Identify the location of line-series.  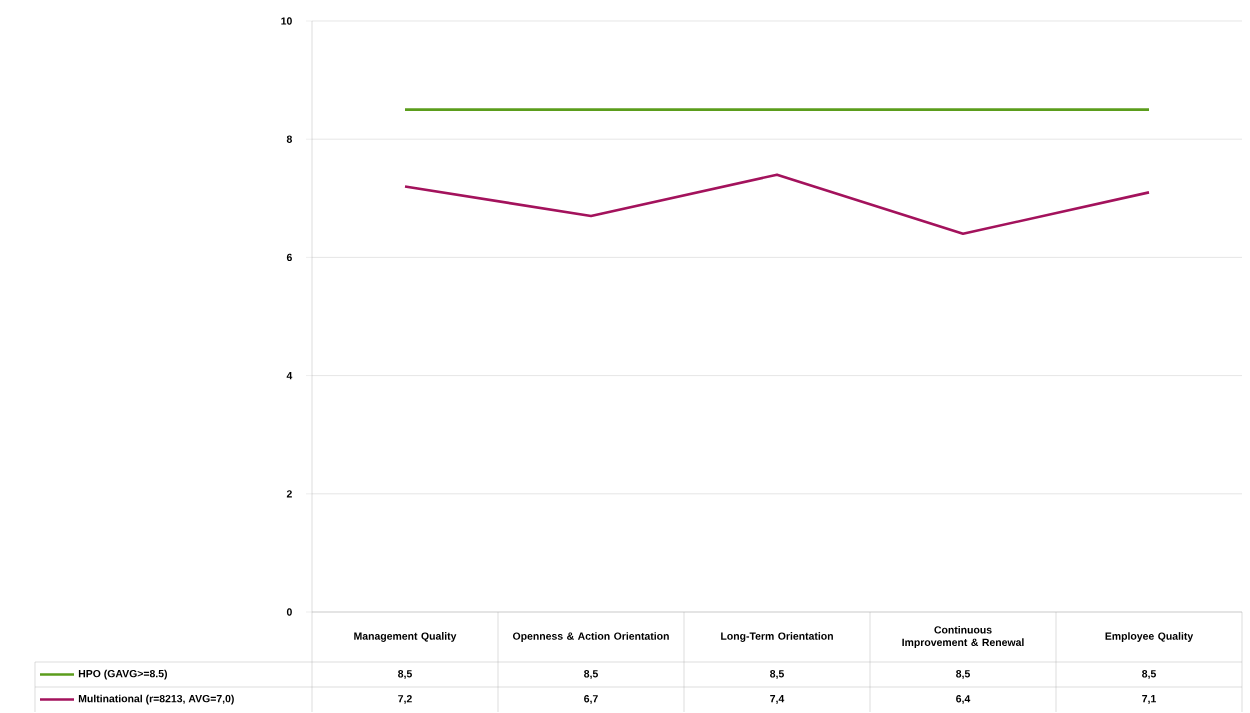
(777, 204).